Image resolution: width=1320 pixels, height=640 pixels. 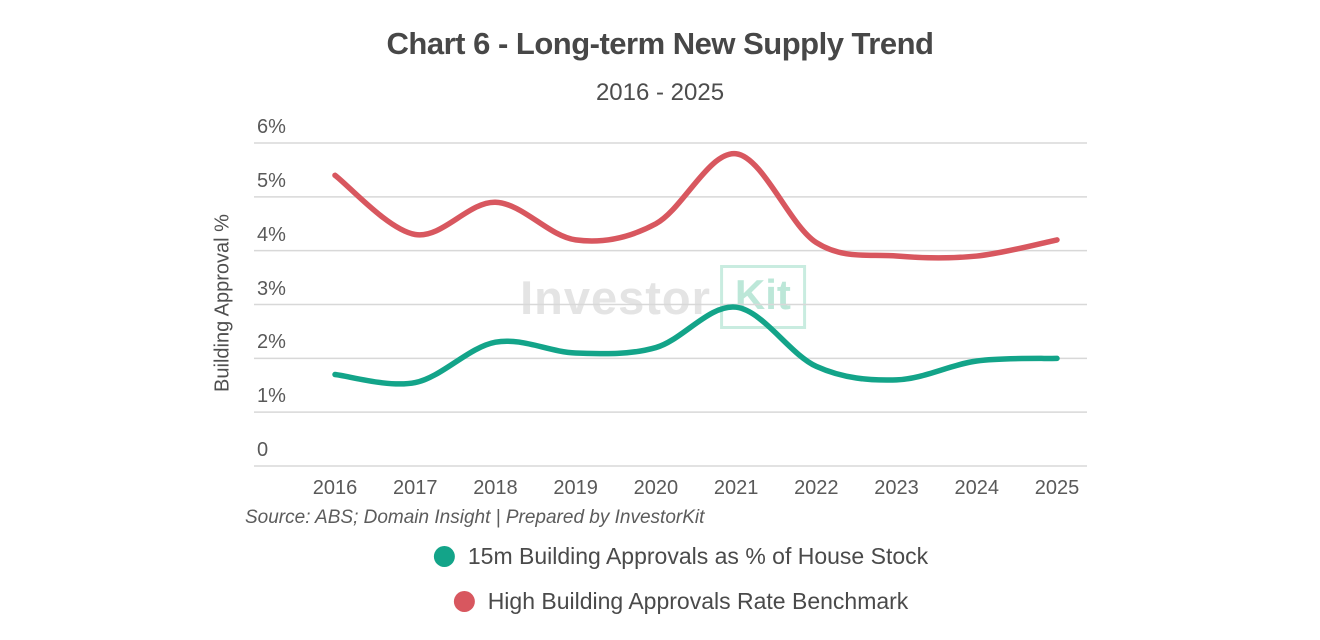 What do you see at coordinates (736, 488) in the screenshot?
I see `x-tick-label: 2021` at bounding box center [736, 488].